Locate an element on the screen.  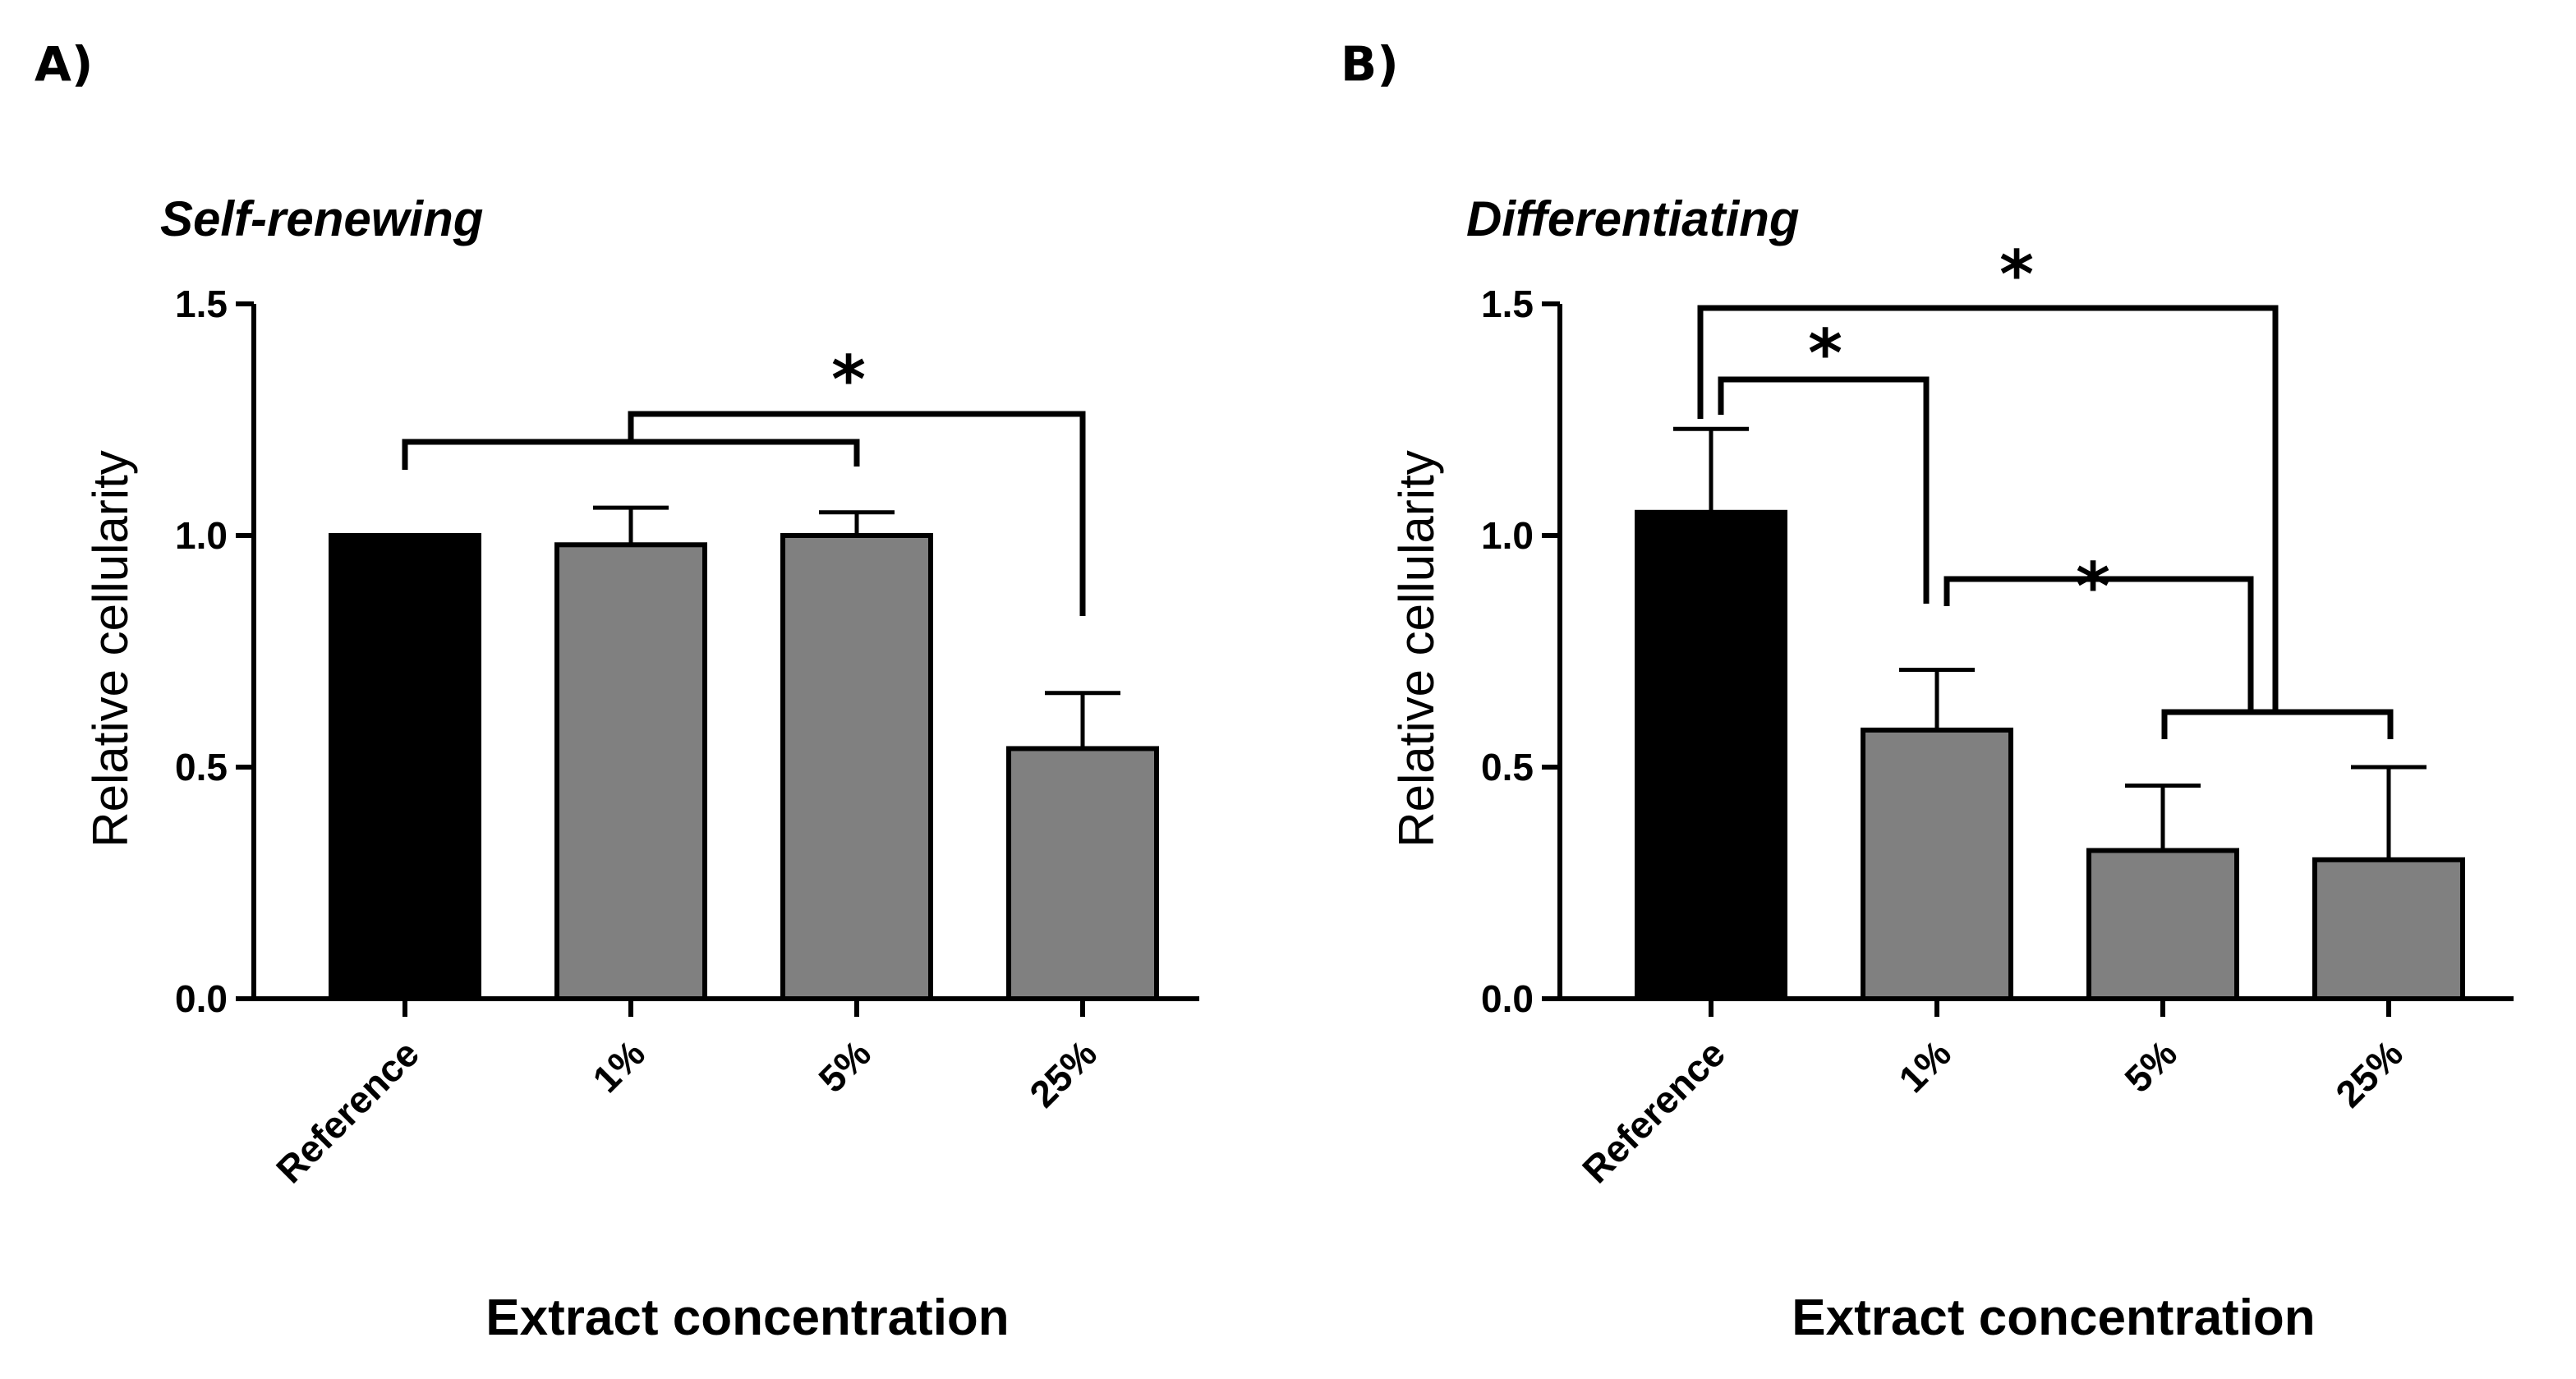
panel-b-sig-star-ref-group: * is located at coordinates (2016, 275).